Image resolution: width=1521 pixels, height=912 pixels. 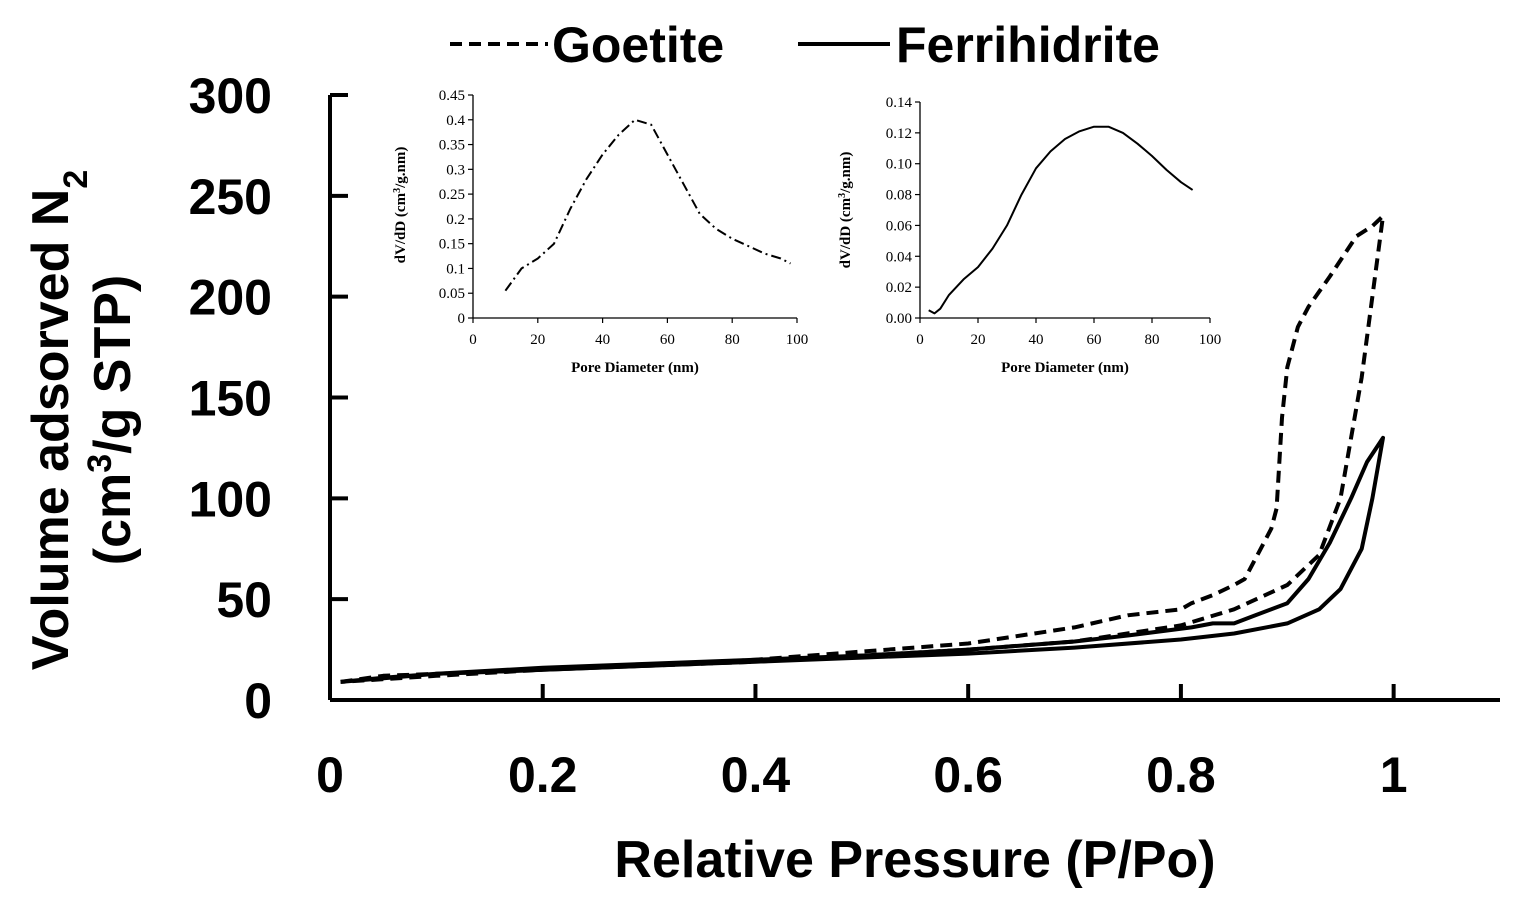 I want to click on inset-y-tick-label: 0.08, so click(x=899, y=196).